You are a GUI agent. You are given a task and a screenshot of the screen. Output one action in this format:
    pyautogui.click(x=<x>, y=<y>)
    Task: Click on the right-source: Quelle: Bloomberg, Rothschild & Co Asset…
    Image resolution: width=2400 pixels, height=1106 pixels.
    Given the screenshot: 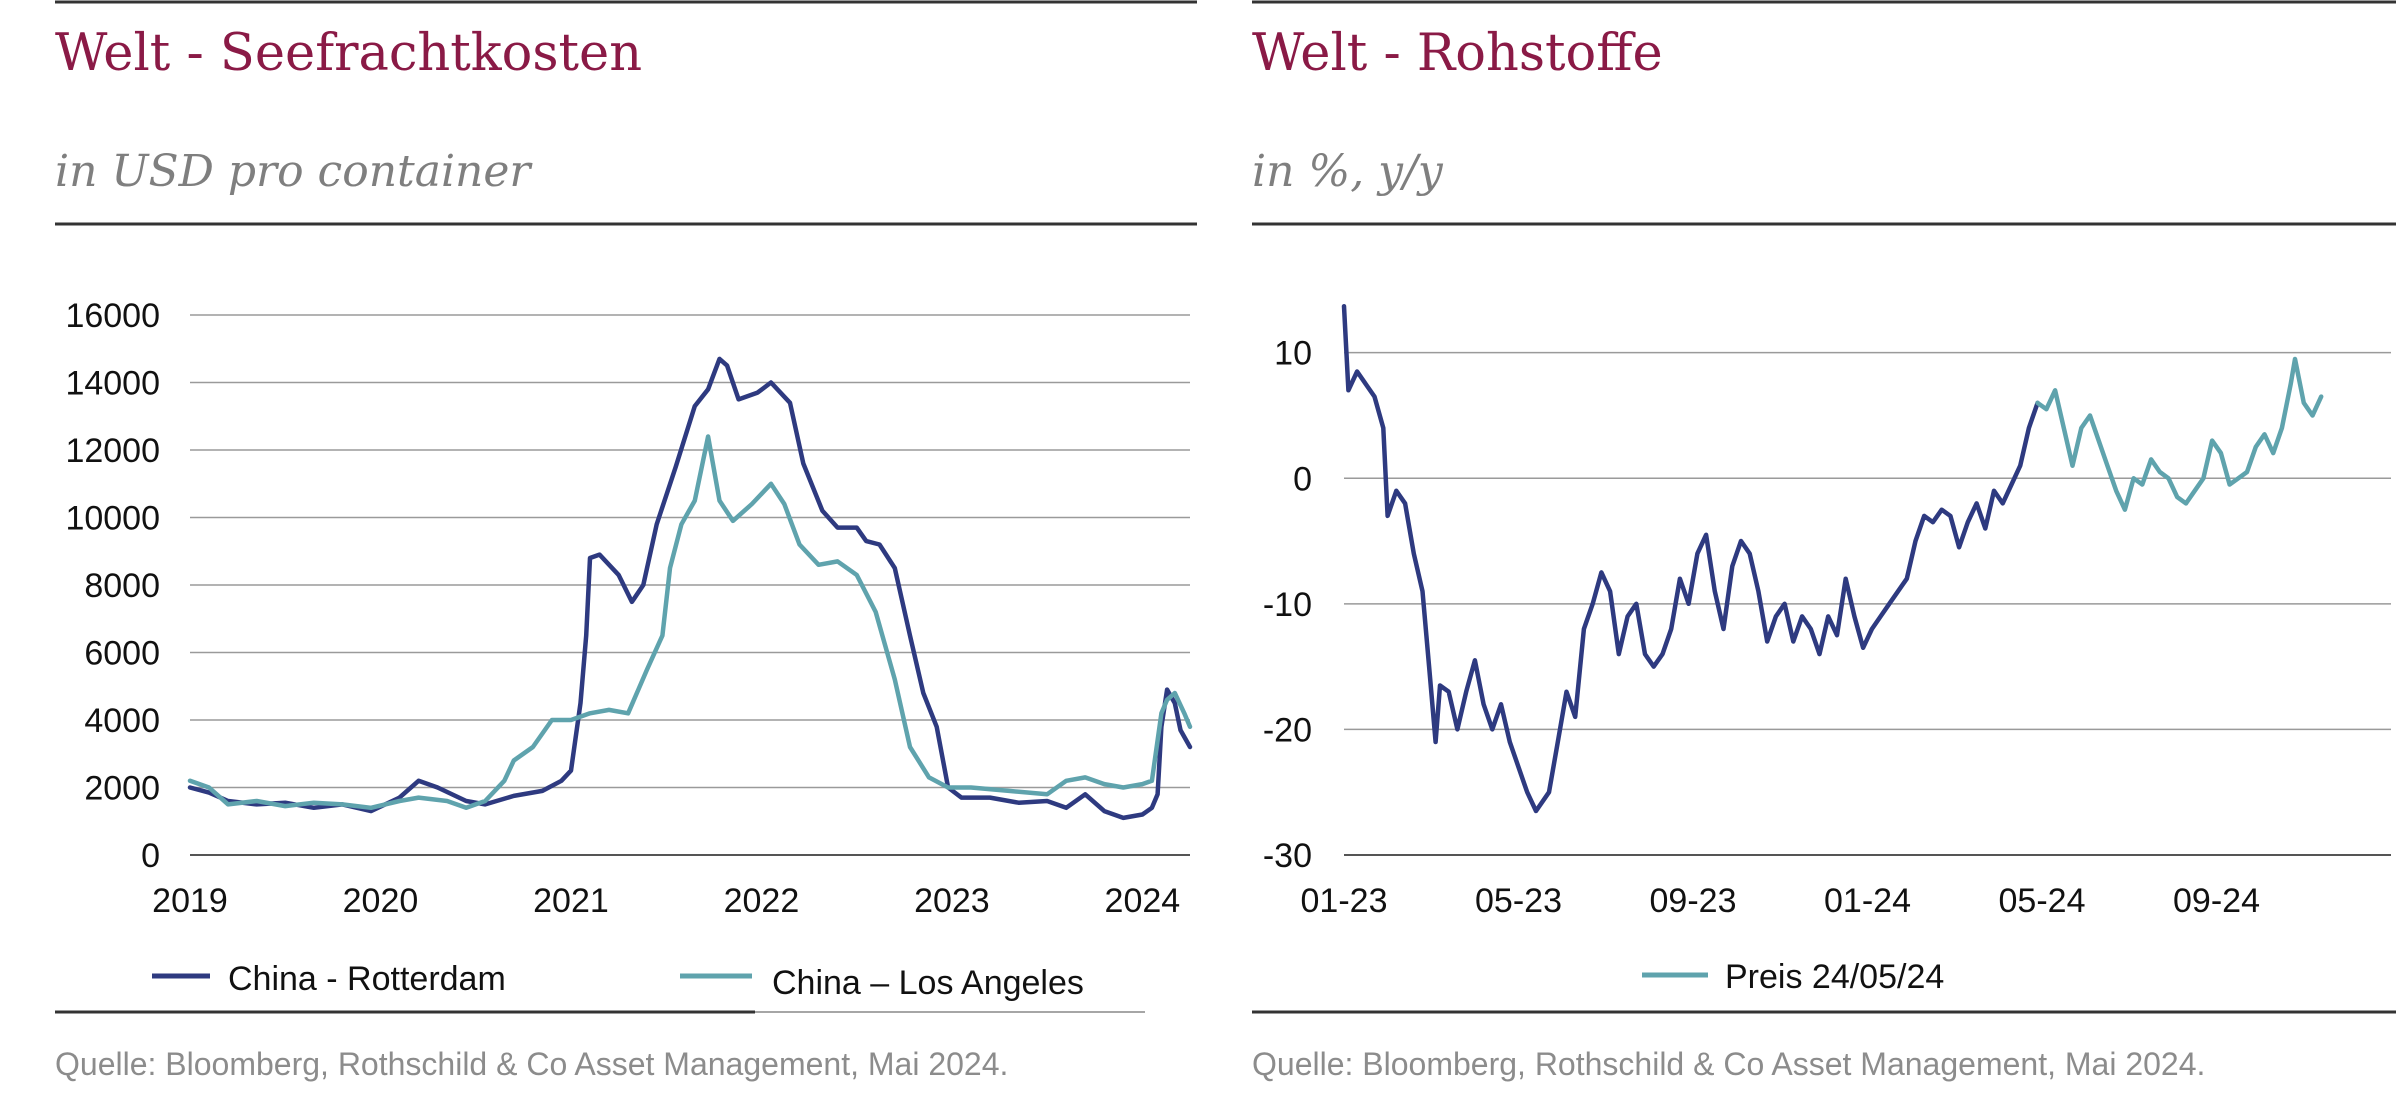 What is the action you would take?
    pyautogui.click(x=1728, y=1064)
    